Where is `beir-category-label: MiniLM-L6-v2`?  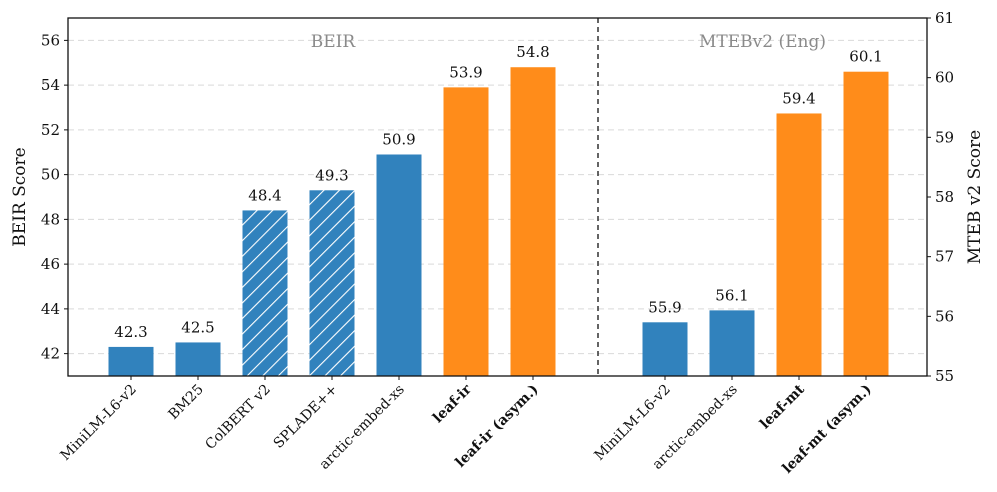
beir-category-label: MiniLM-L6-v2 is located at coordinates (99, 423).